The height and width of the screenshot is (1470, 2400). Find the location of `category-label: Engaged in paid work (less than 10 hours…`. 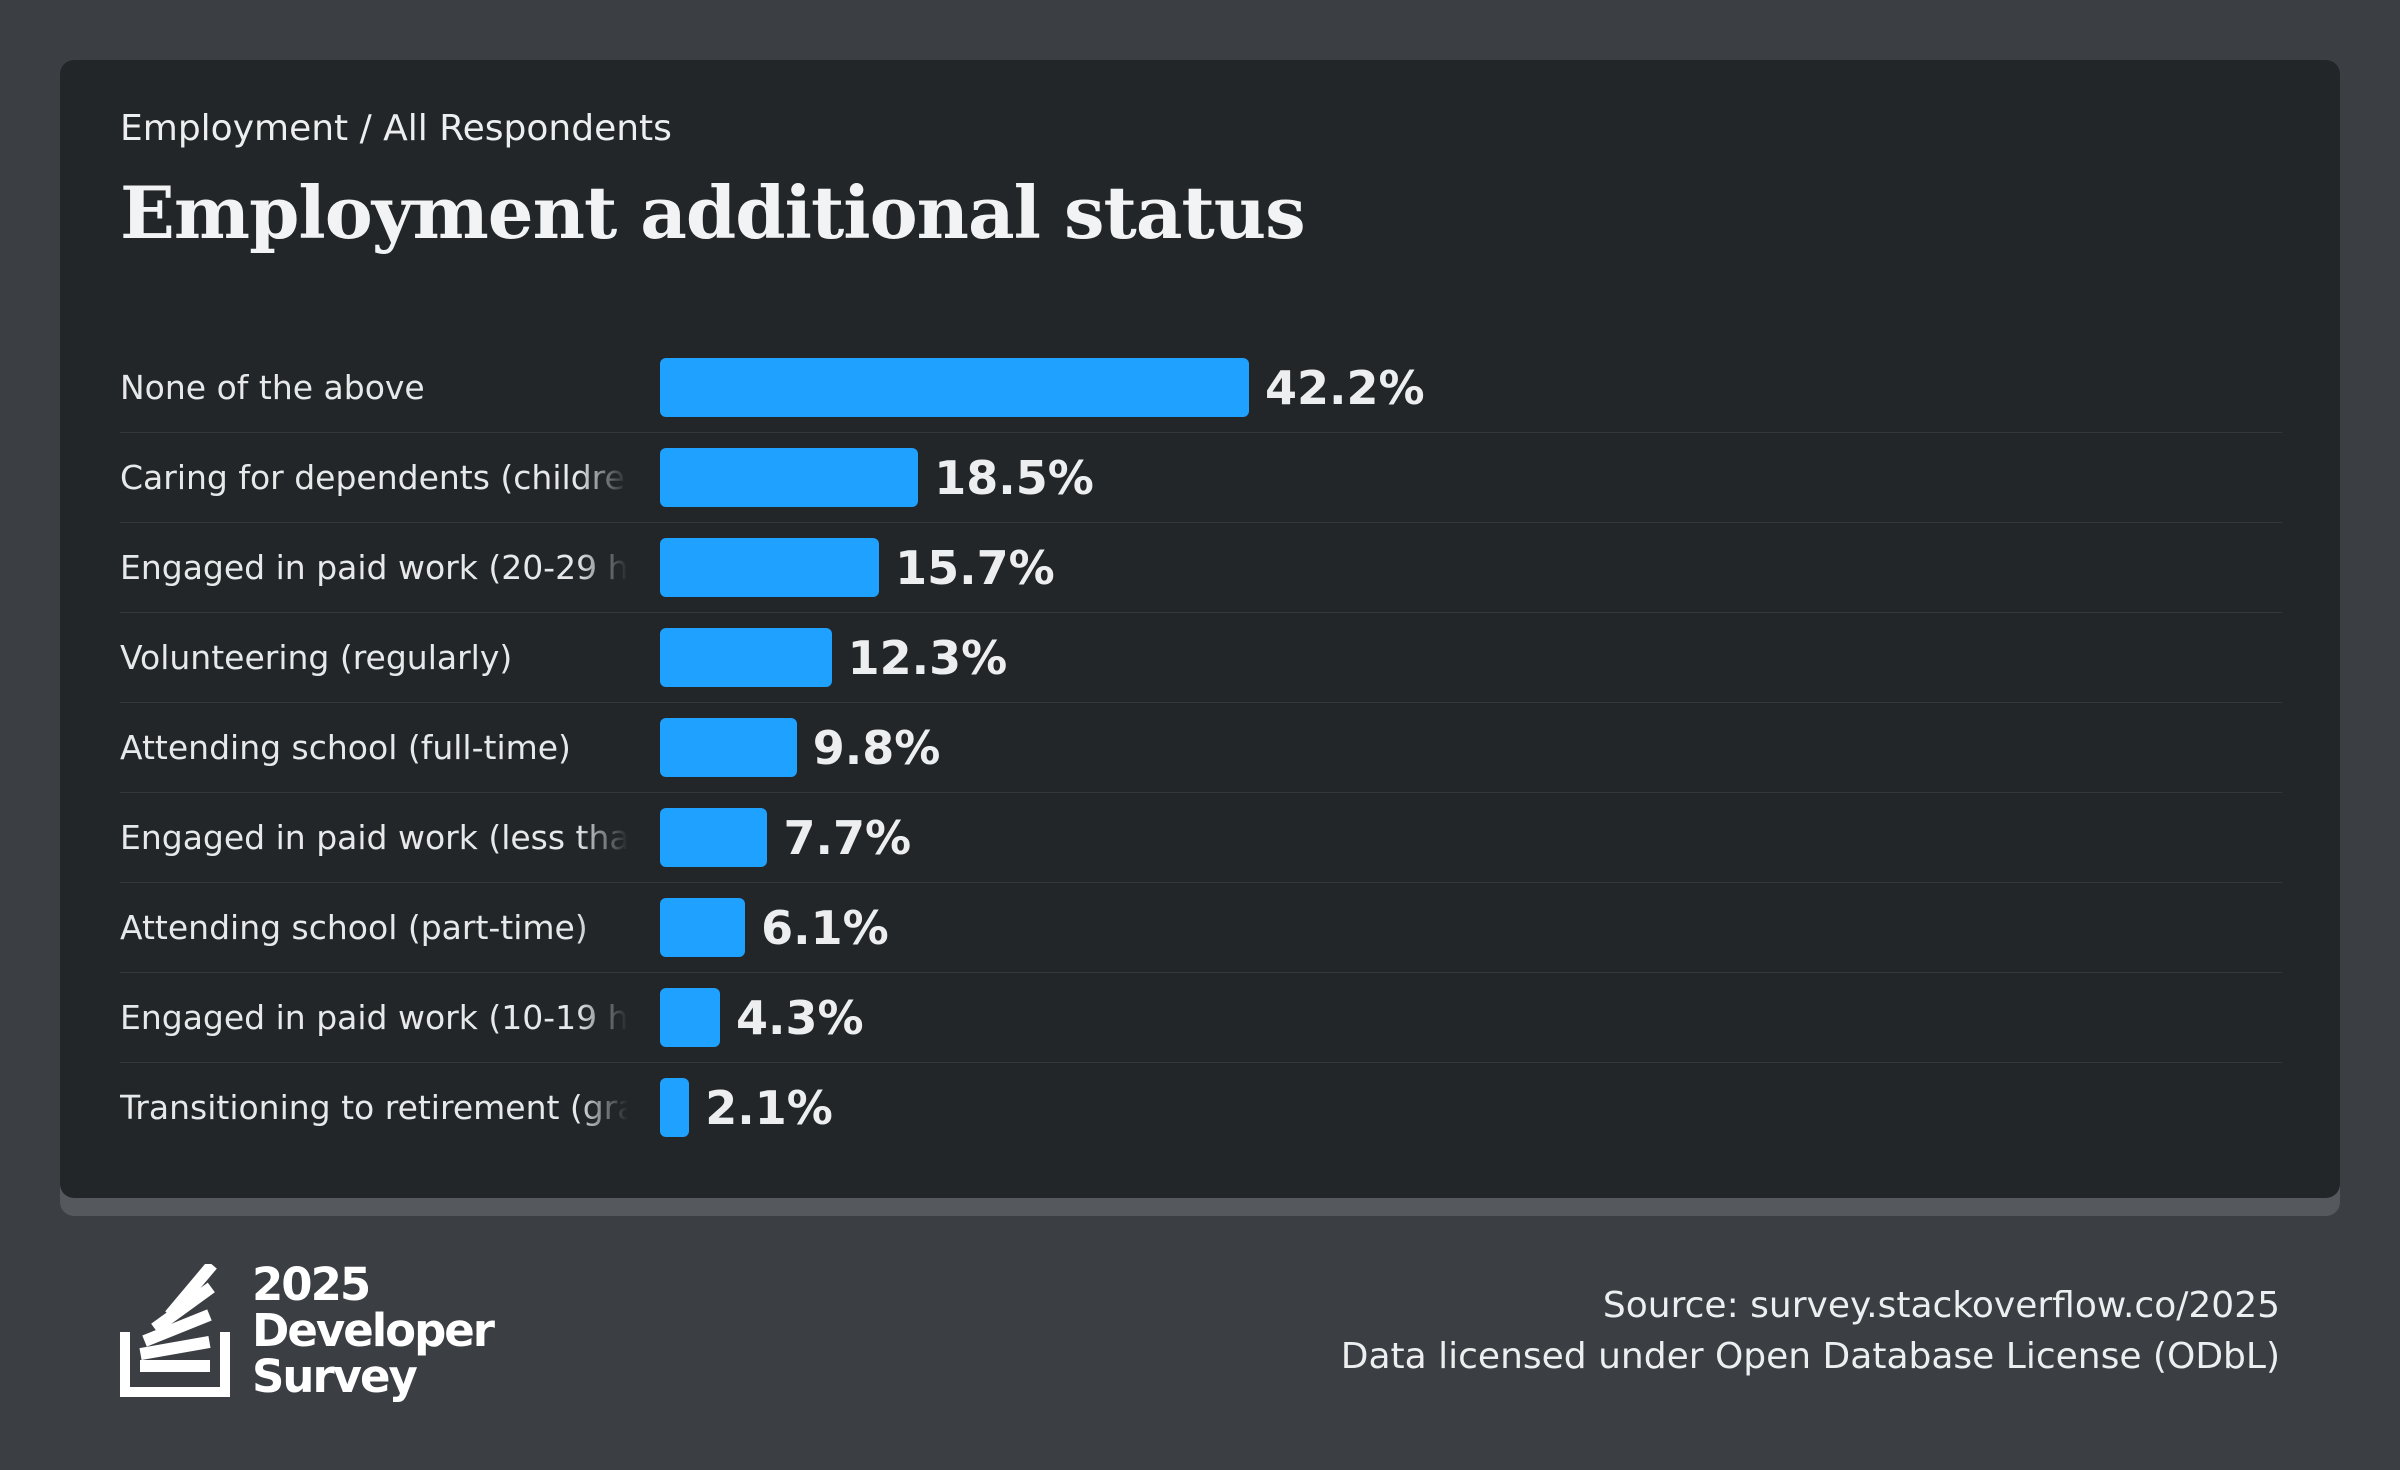

category-label: Engaged in paid work (less than 10 hours… is located at coordinates (374, 837).